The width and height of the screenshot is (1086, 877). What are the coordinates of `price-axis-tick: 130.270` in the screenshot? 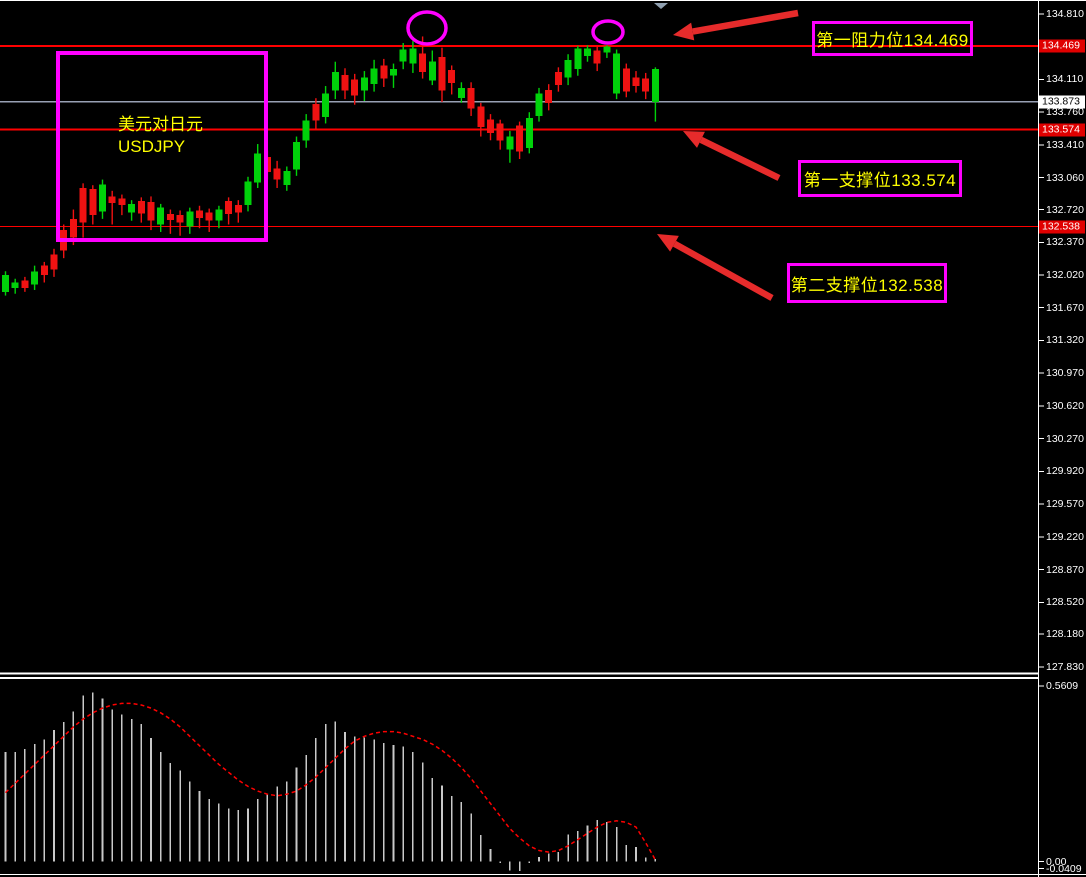 It's located at (1065, 438).